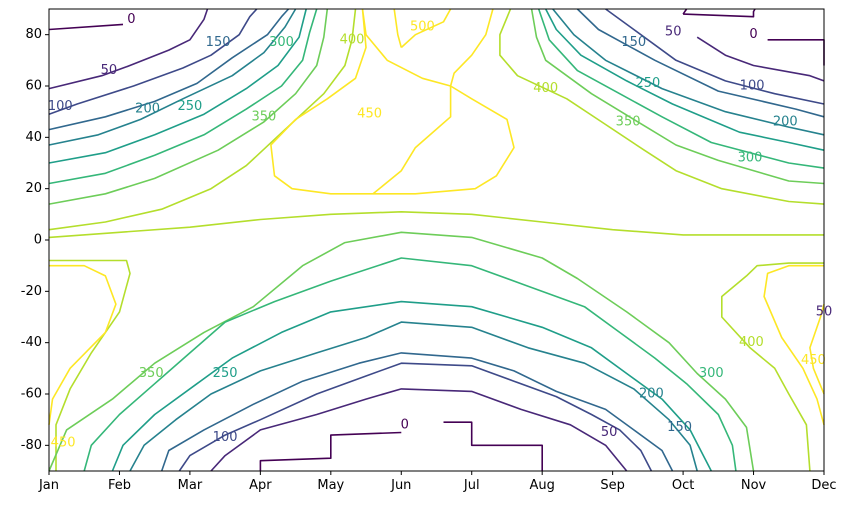  I want to click on y-tick-label: -80, so click(31, 445).